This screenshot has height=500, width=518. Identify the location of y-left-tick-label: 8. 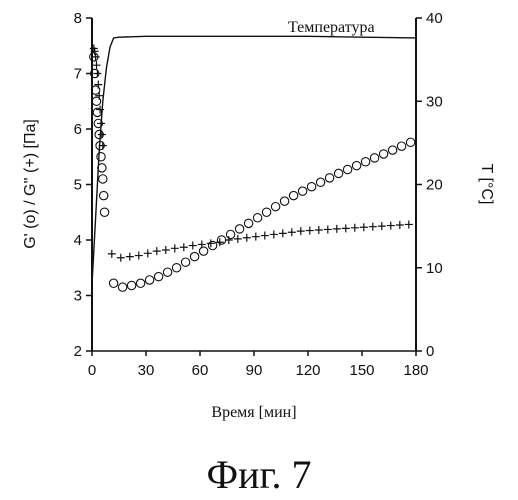
(78, 18).